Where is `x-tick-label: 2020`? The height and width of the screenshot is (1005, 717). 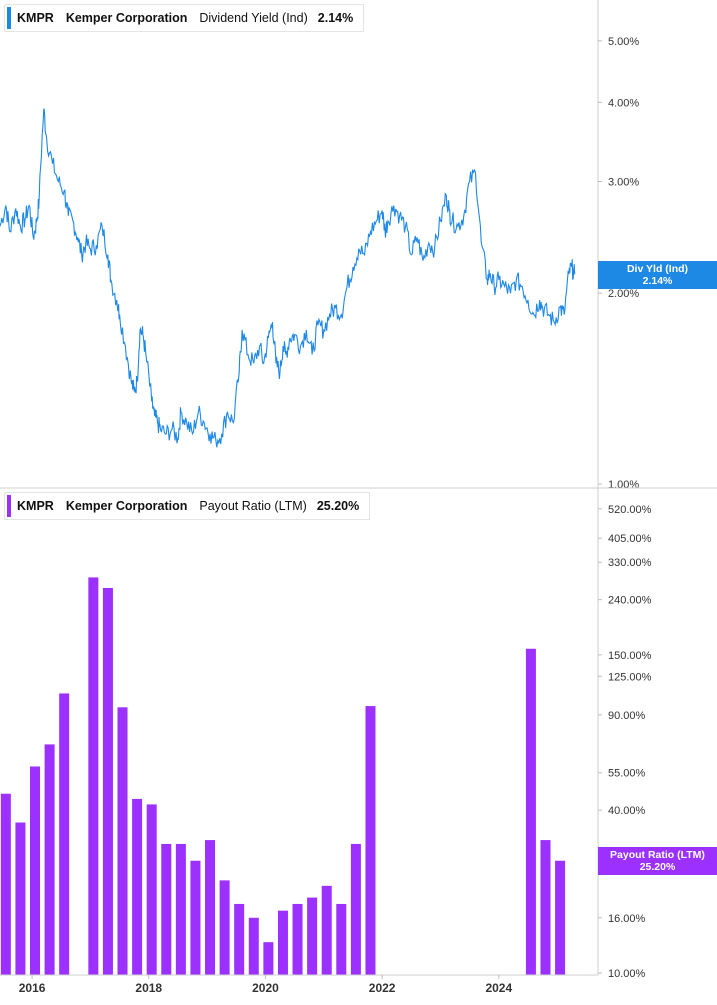
x-tick-label: 2020 is located at coordinates (265, 988).